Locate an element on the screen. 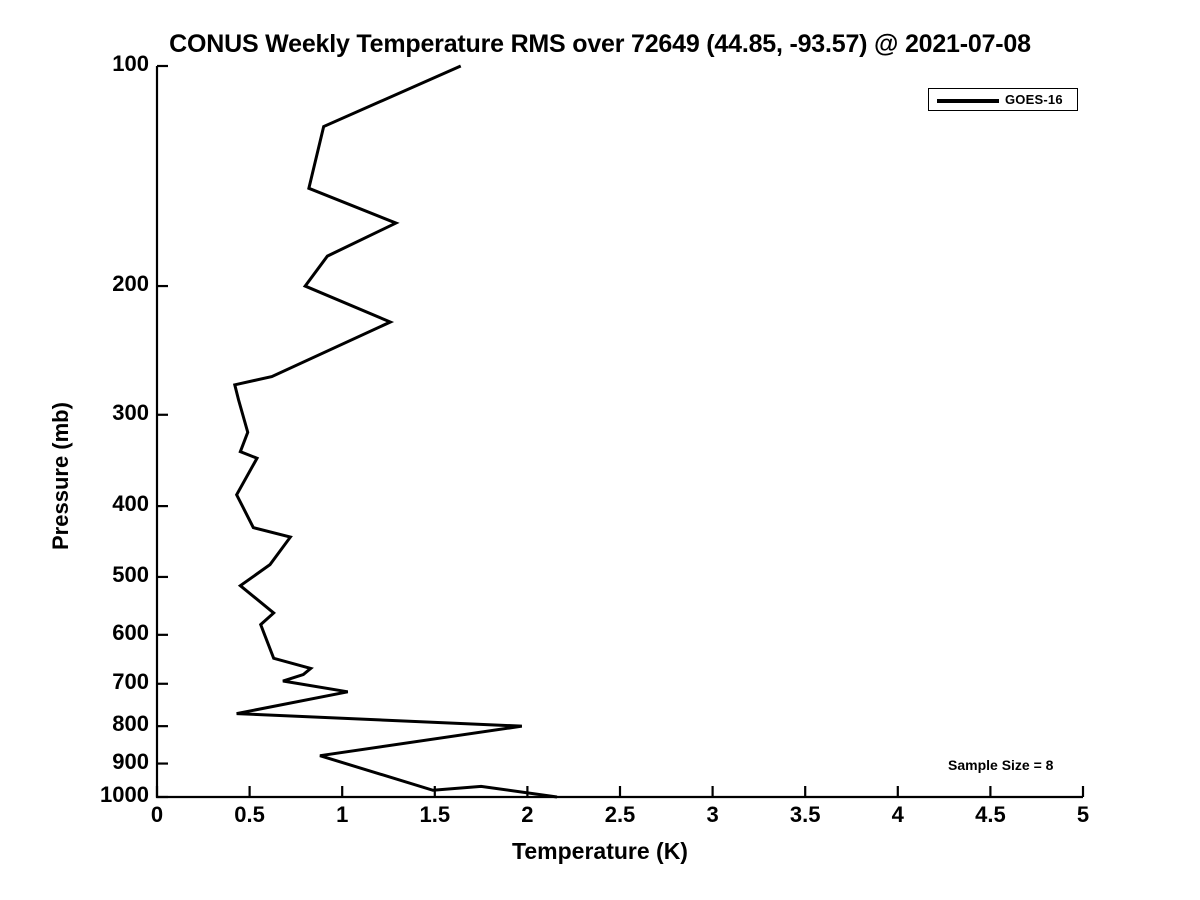  y-tick-label: 700 is located at coordinates (130, 681).